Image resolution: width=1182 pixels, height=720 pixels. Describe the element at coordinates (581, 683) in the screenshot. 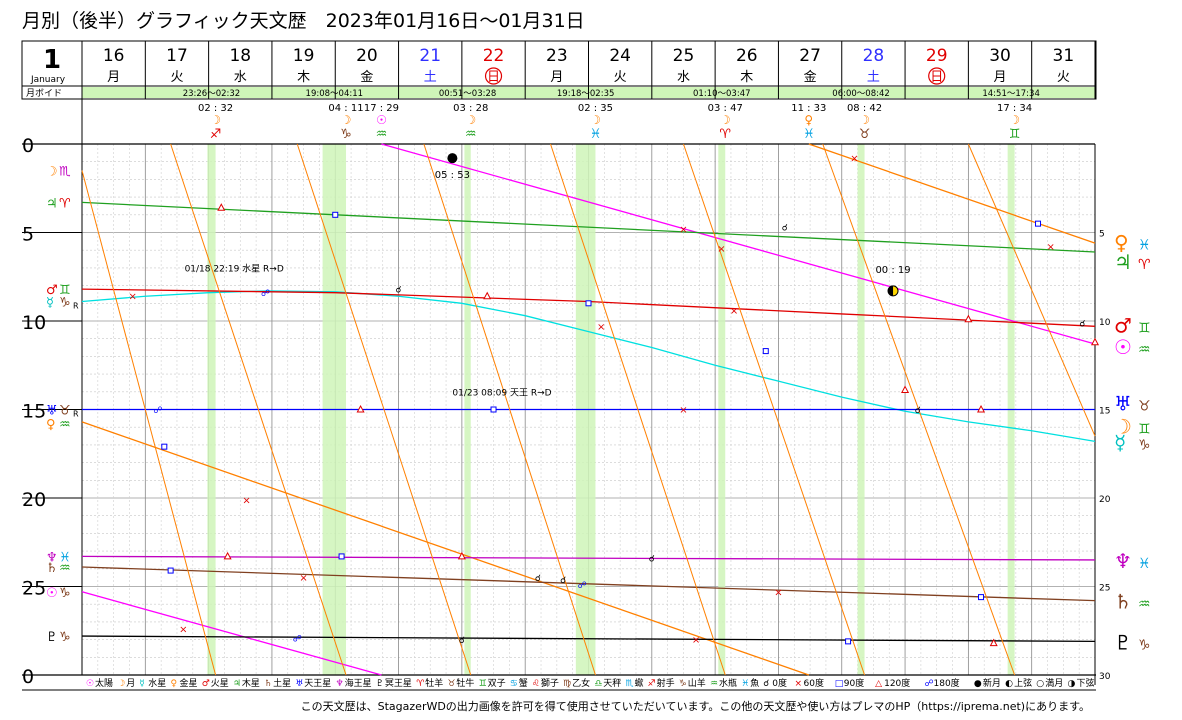

I see `legend-label: 乙女` at that location.